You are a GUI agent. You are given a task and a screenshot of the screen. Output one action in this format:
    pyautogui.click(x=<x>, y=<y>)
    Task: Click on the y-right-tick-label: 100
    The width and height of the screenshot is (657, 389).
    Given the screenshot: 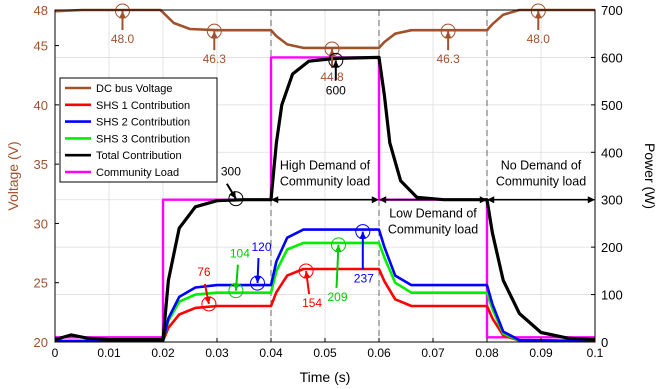 What is the action you would take?
    pyautogui.click(x=612, y=295)
    